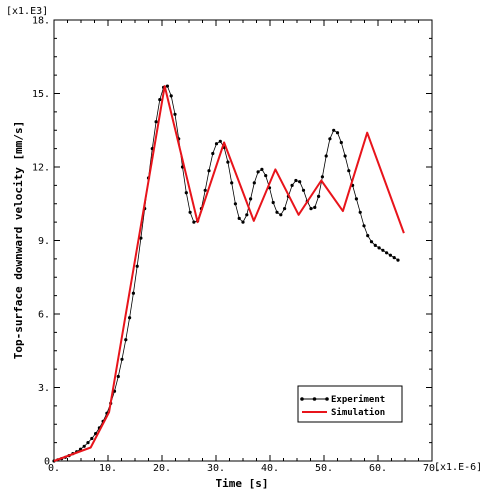 The width and height of the screenshot is (498, 498). I want to click on legend-box, so click(350, 404).